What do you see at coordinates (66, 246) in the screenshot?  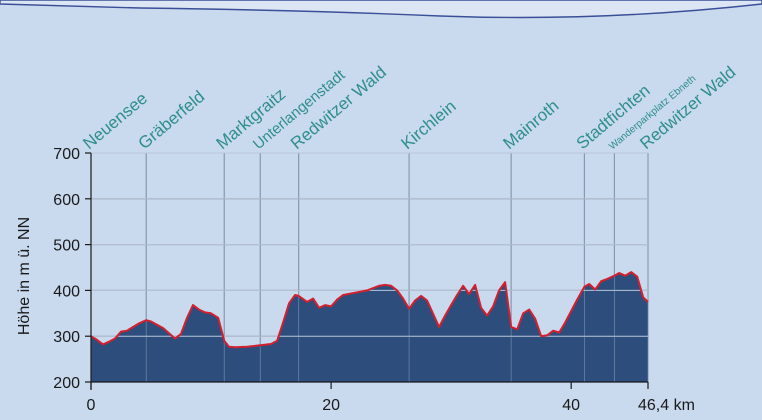 I see `y-tick-label-500: 500` at bounding box center [66, 246].